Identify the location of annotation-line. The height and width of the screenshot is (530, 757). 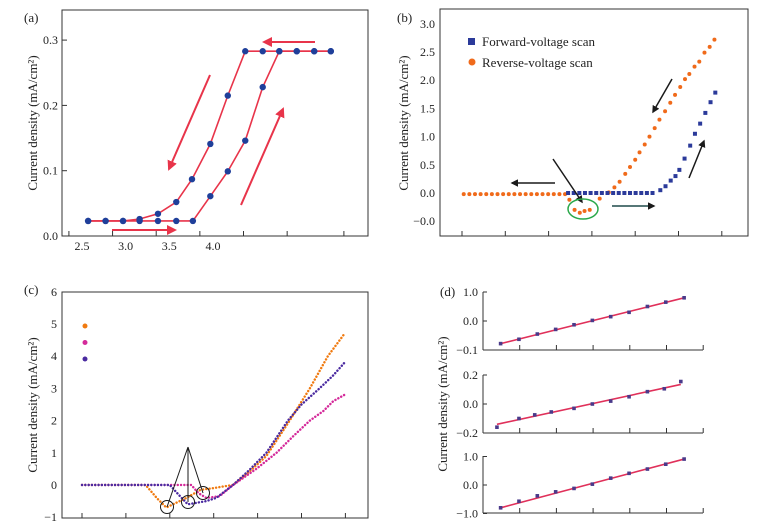
(195, 470).